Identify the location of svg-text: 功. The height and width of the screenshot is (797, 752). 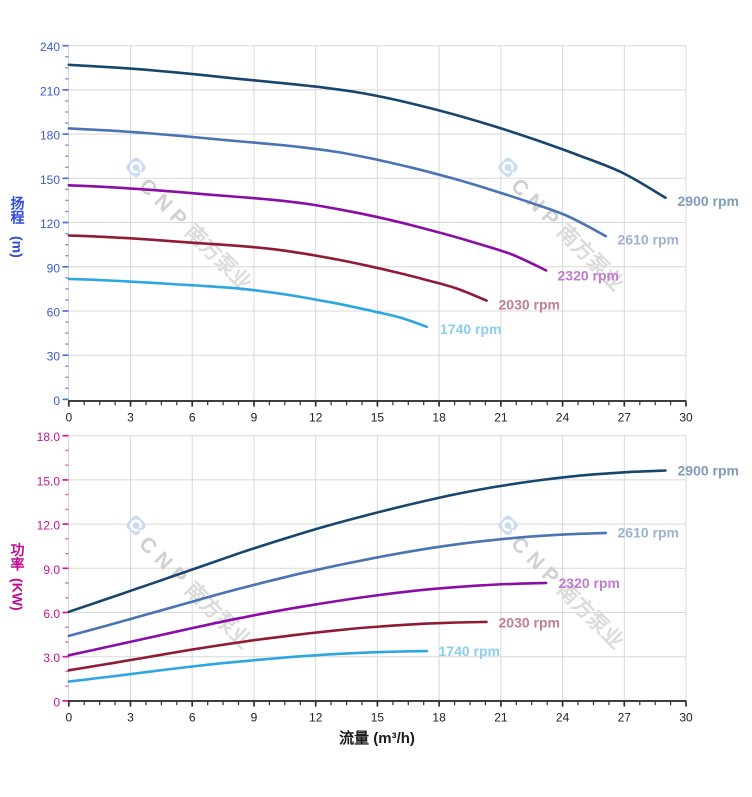
(18, 550).